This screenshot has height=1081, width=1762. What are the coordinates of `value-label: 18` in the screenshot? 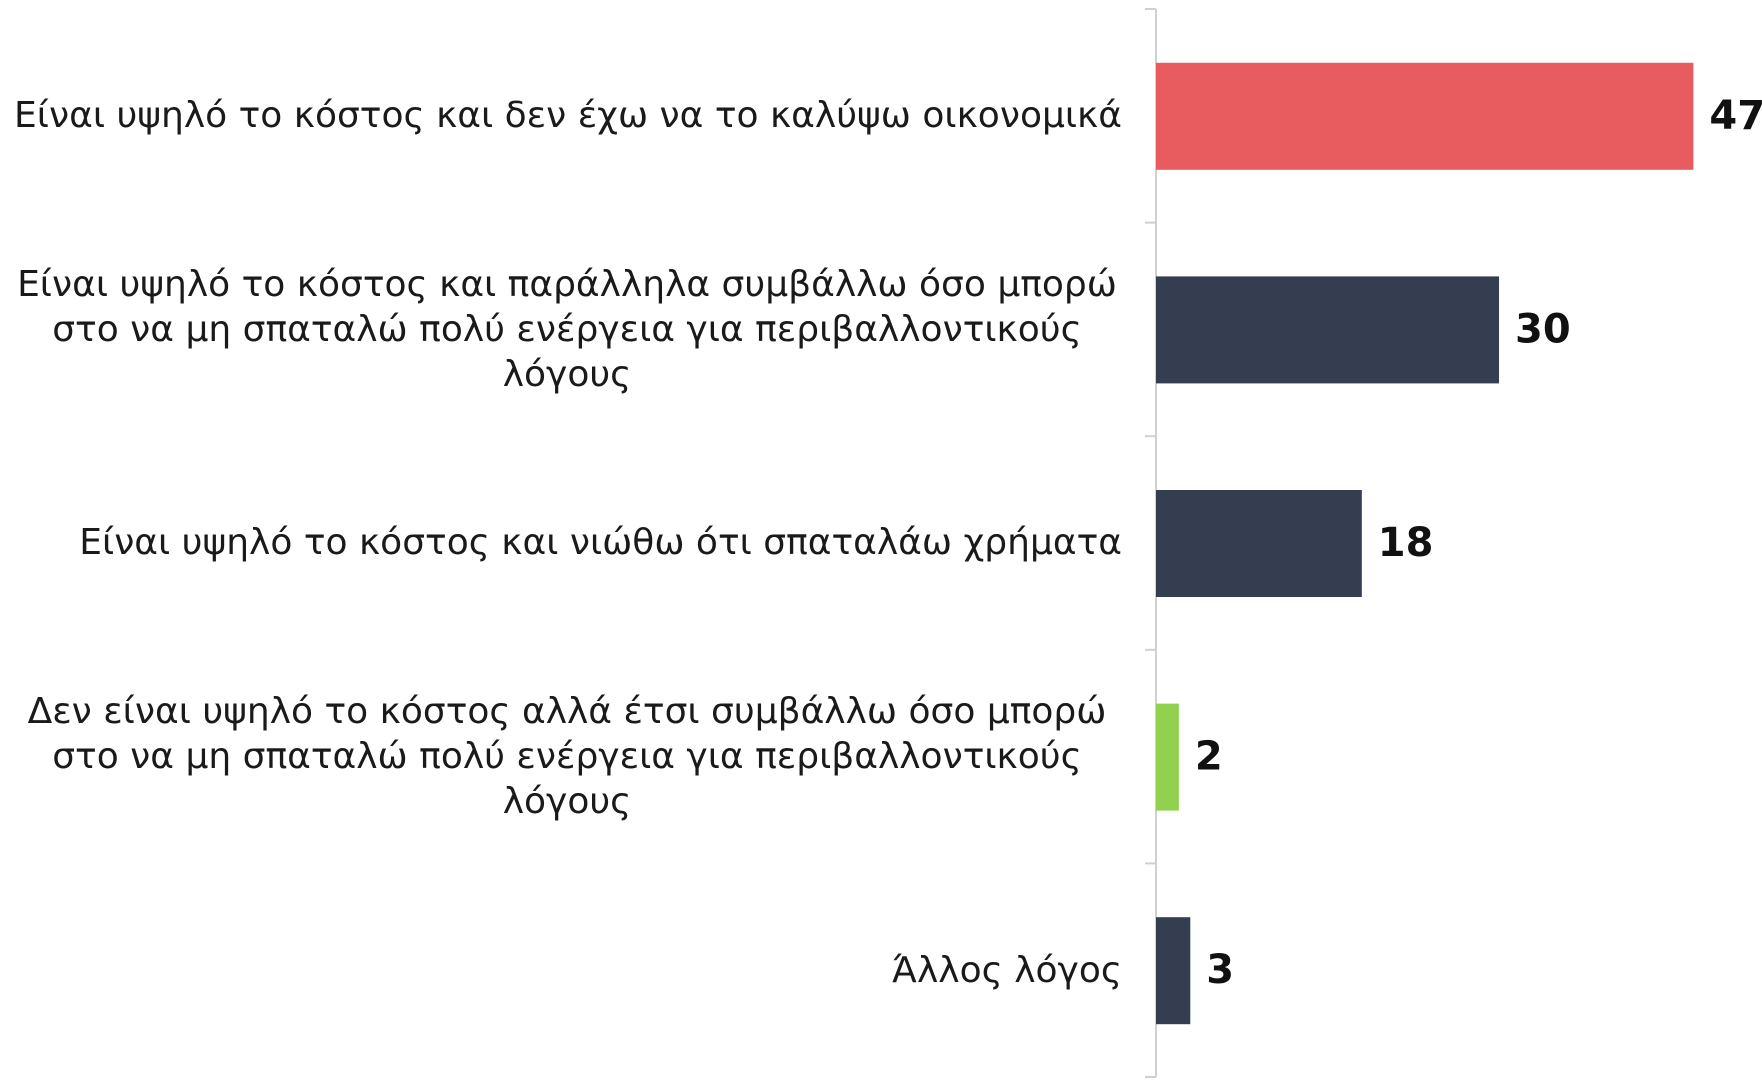 It's located at (1406, 543).